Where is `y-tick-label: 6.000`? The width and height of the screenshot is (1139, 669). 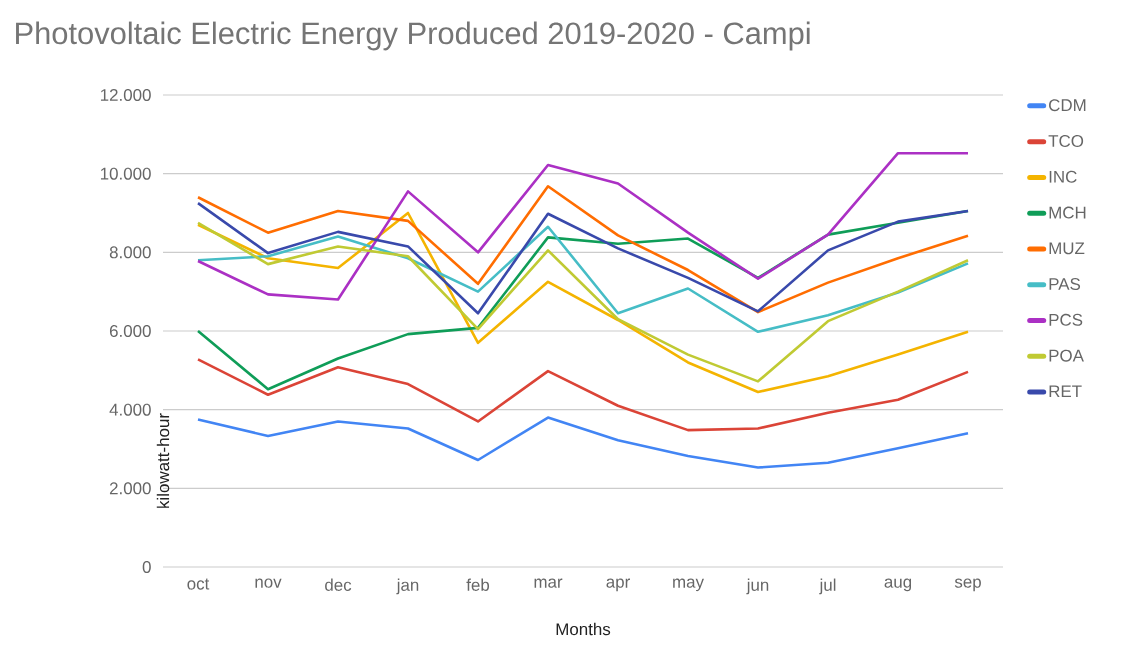
y-tick-label: 6.000 is located at coordinates (130, 331).